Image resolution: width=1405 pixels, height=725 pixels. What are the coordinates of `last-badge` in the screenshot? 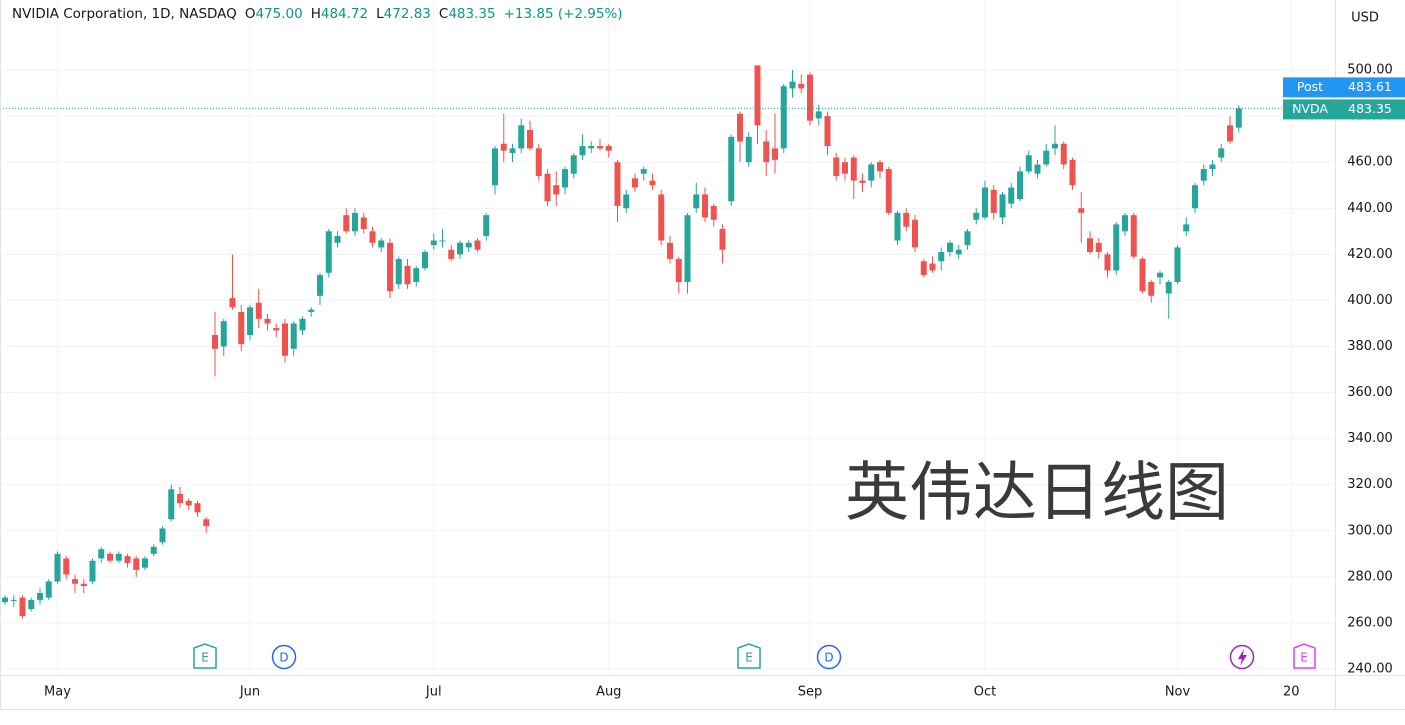 It's located at (1310, 109).